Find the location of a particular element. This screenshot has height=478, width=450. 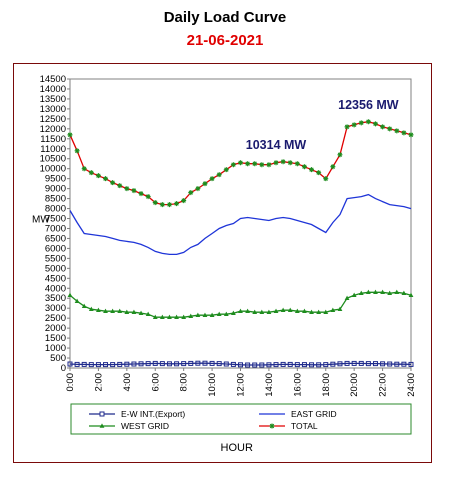

x-tick-label: 24:00 is located at coordinates (411, 385).